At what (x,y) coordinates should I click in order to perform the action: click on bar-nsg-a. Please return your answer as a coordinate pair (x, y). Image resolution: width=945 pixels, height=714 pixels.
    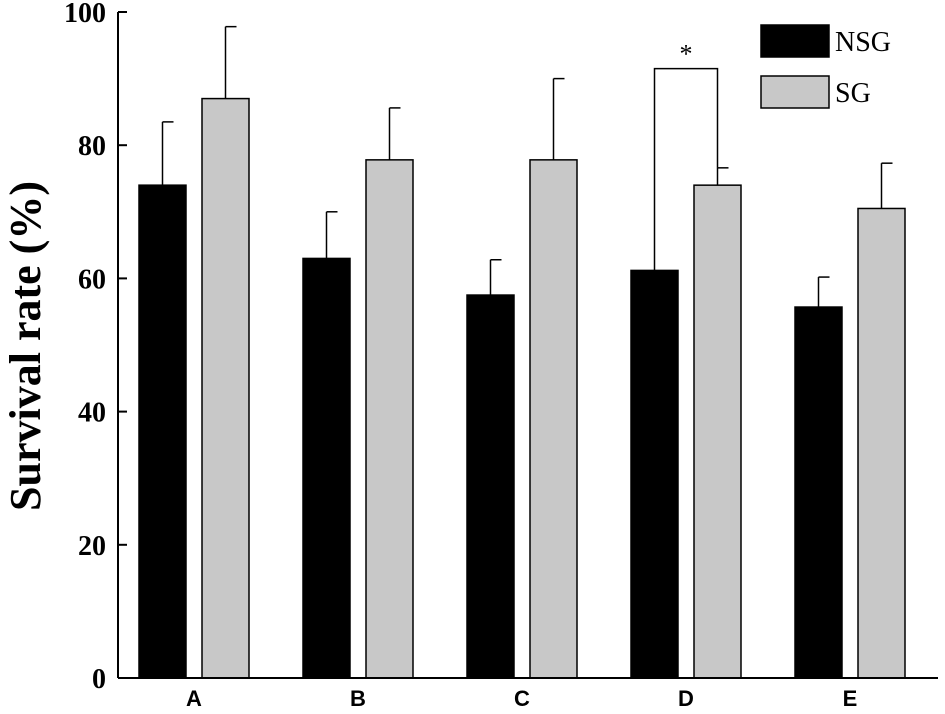
    Looking at the image, I should click on (162, 431).